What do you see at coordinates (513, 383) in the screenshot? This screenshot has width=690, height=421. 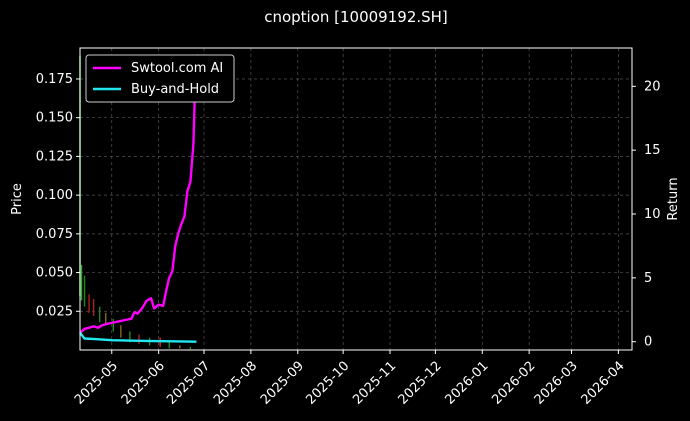 I see `x-tick-label: 2026-02` at bounding box center [513, 383].